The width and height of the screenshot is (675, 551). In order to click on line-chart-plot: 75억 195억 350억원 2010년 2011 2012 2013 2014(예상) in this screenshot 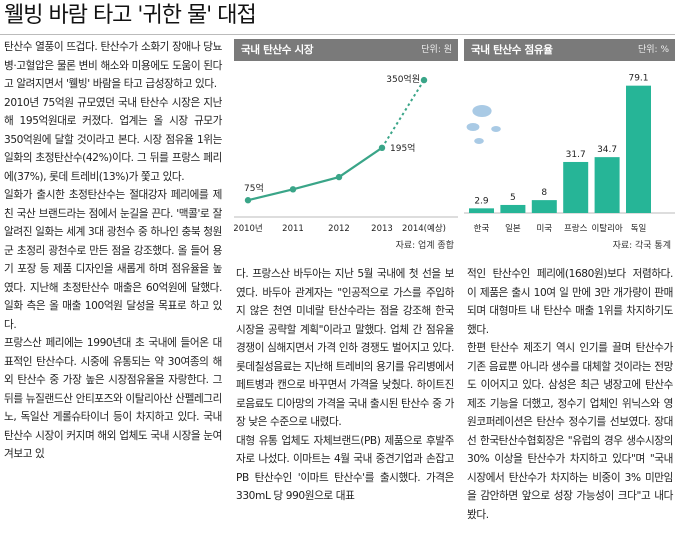, I will do `click(346, 153)`.